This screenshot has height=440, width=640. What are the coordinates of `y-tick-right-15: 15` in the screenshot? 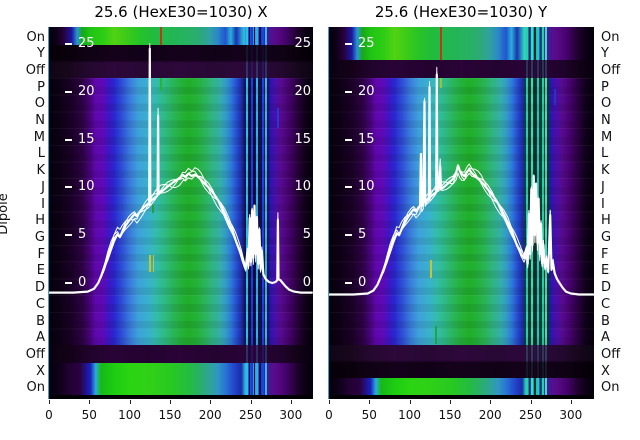 It's located at (302, 139).